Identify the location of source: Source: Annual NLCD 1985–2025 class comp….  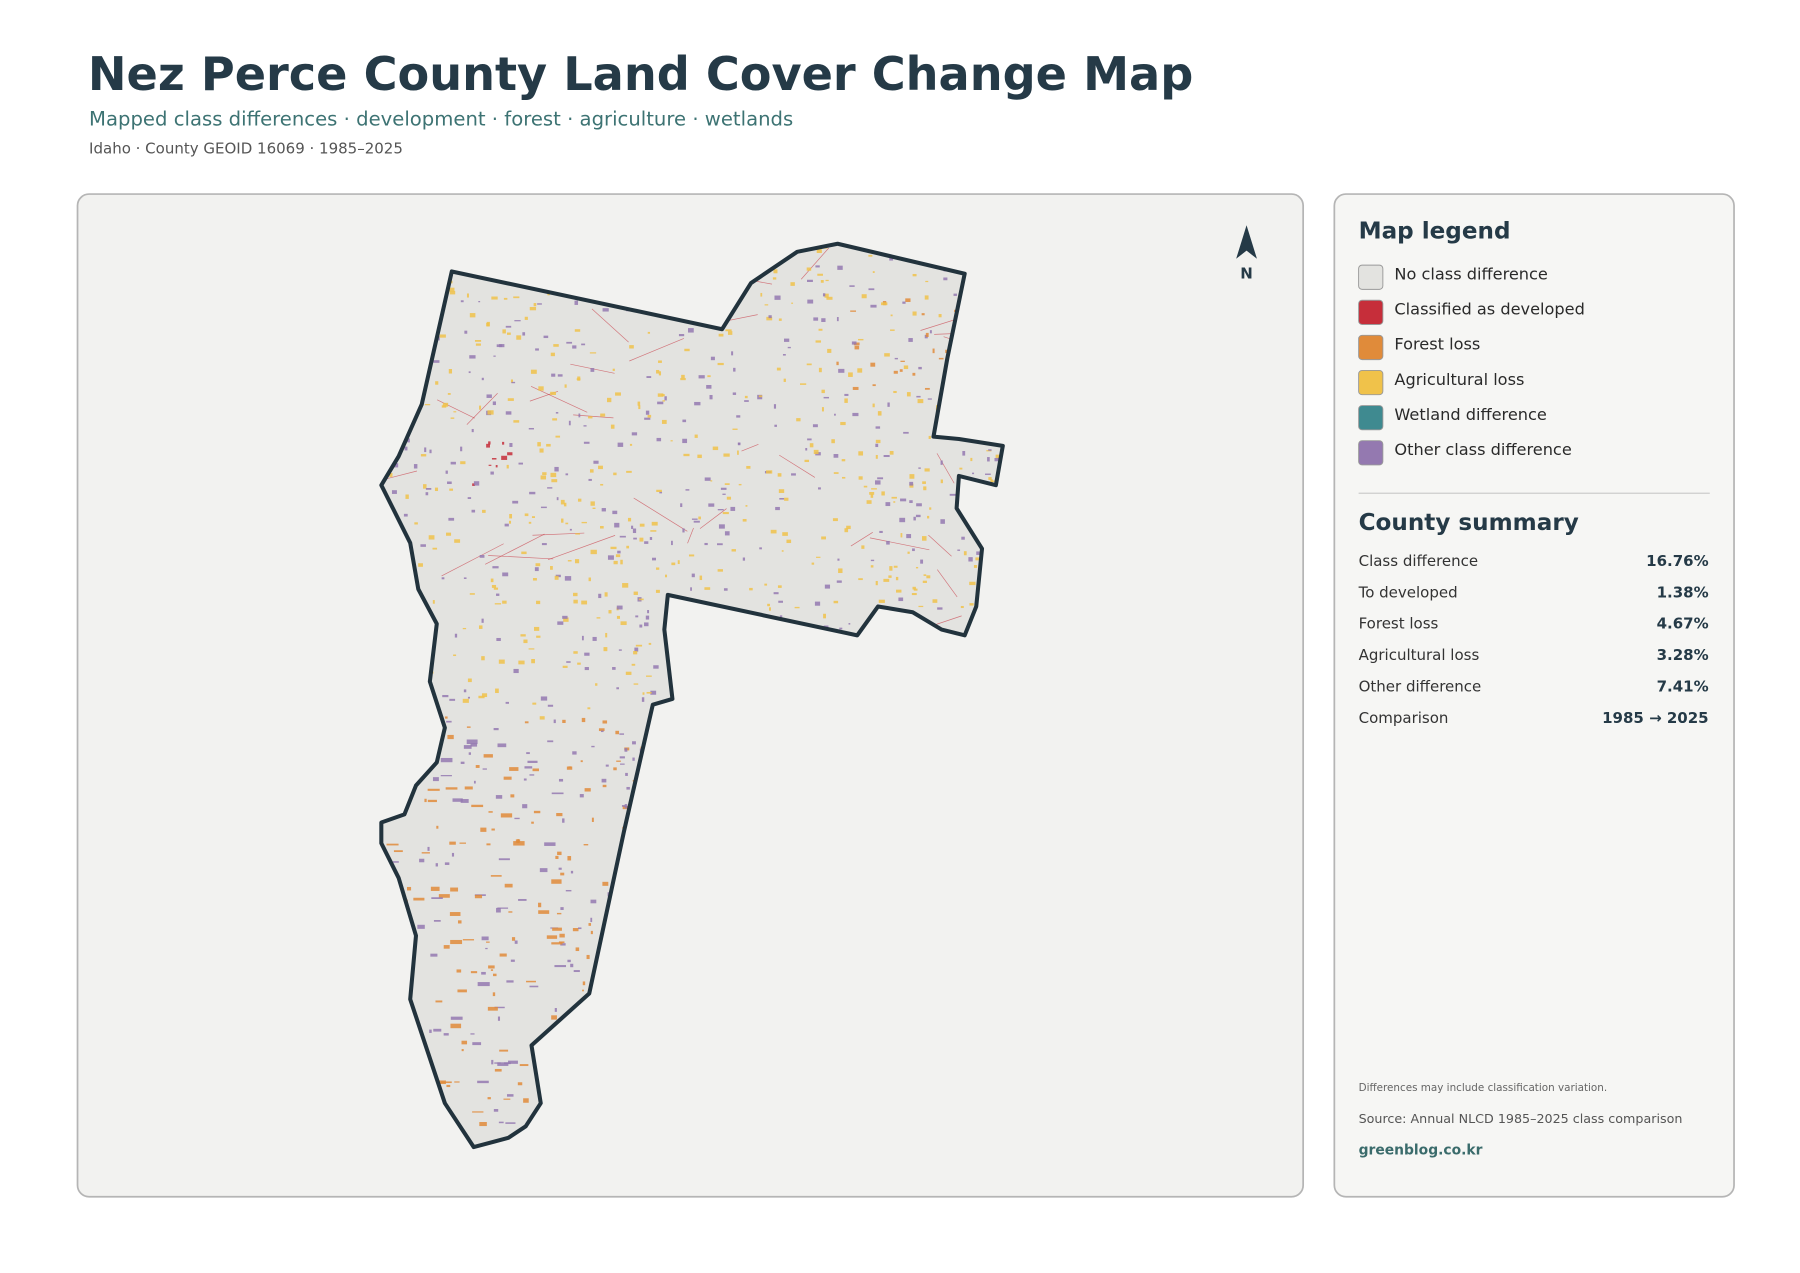
(1521, 1118).